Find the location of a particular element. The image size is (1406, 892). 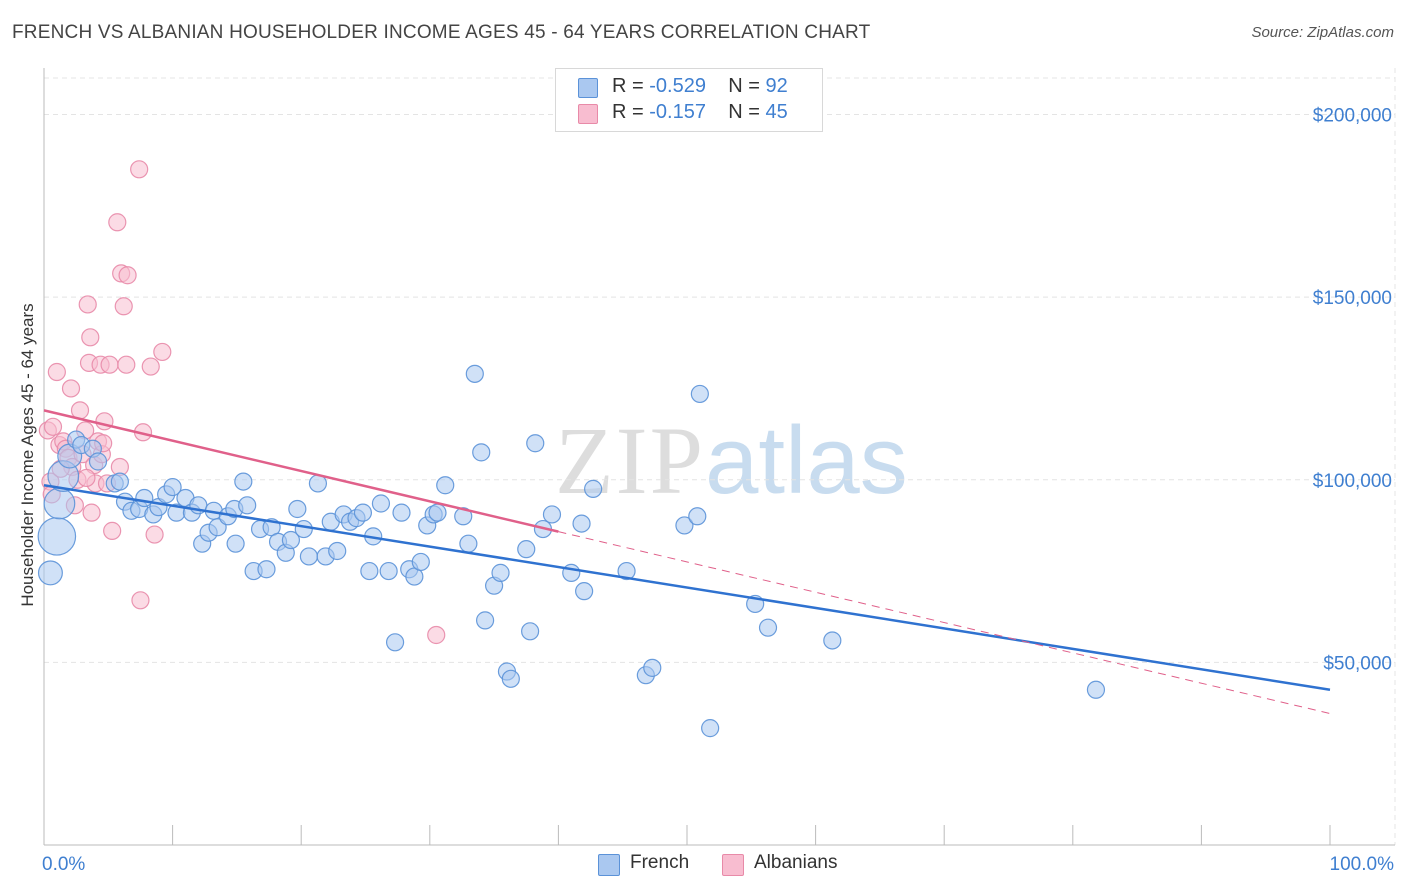

correlation-legend: R = -0.529 N = 92 R = -0.157 N = 45 is located at coordinates (689, 100).